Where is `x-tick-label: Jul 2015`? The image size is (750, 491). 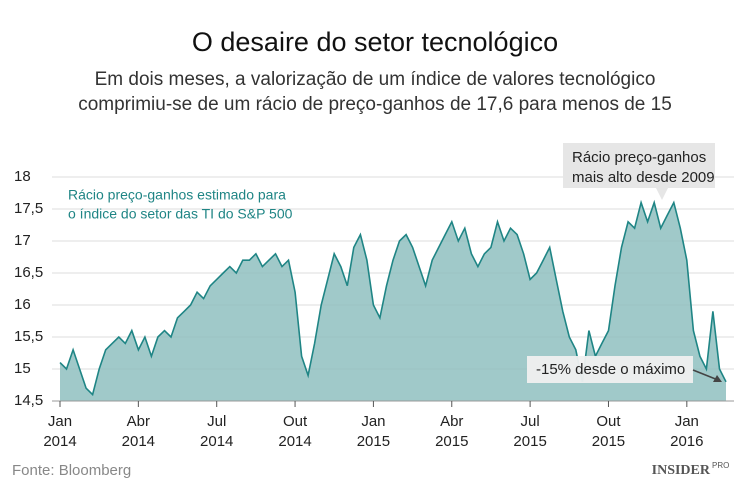 x-tick-label: Jul 2015 is located at coordinates (530, 431).